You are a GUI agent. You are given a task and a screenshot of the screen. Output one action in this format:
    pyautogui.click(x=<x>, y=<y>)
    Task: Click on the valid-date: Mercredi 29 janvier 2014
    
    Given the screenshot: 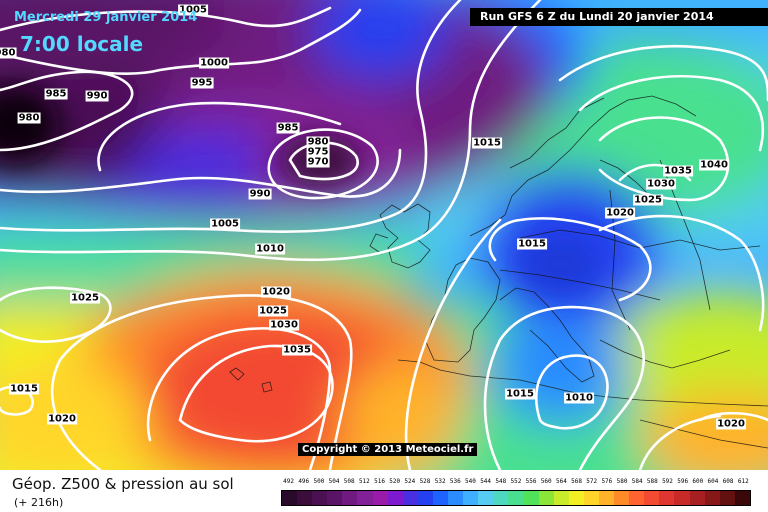 What is the action you would take?
    pyautogui.click(x=106, y=17)
    